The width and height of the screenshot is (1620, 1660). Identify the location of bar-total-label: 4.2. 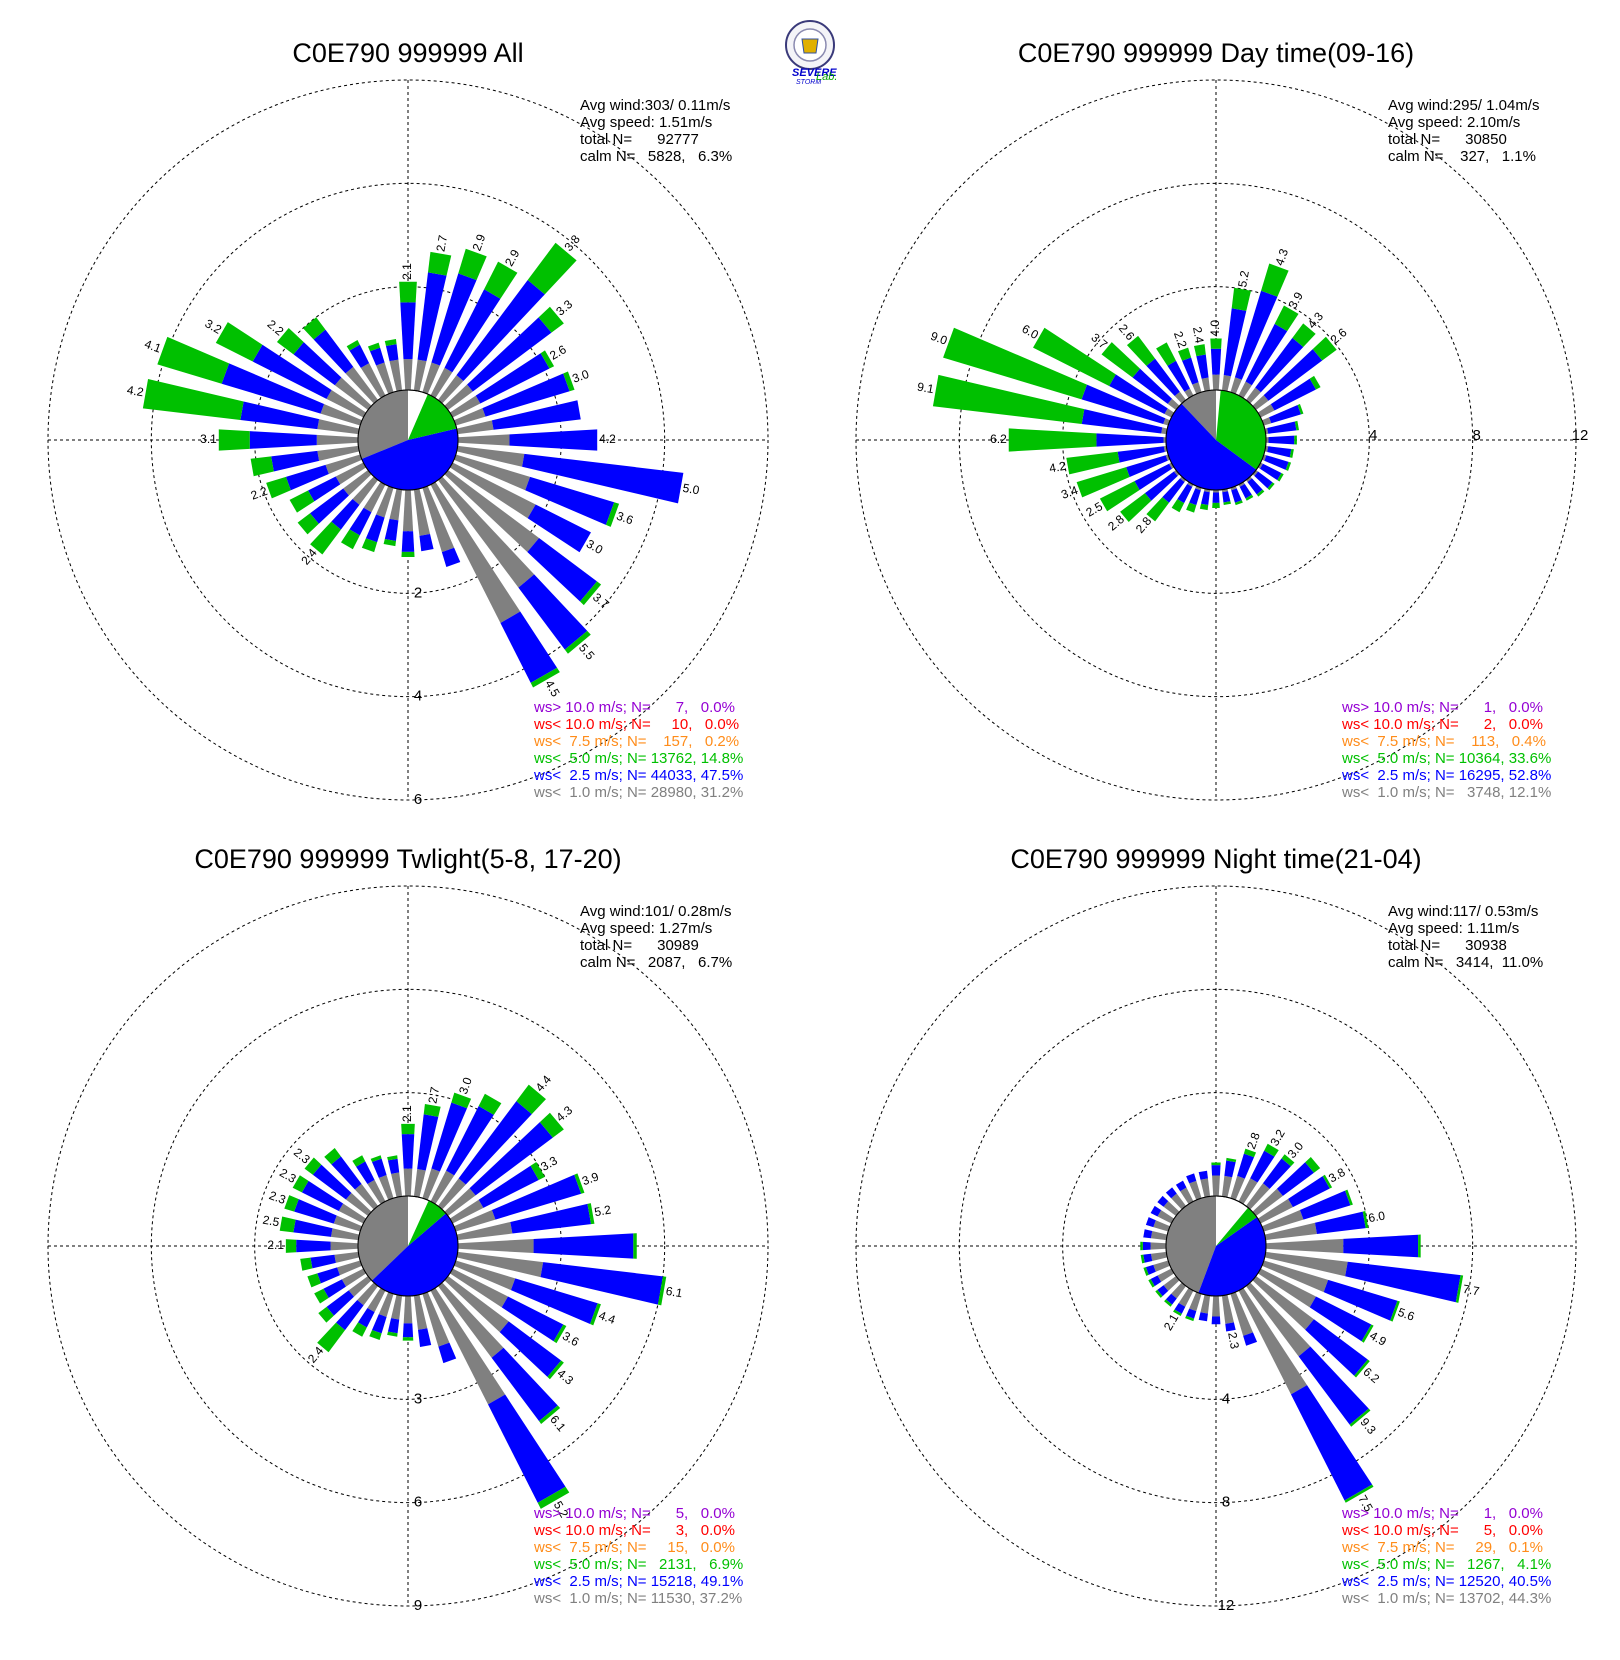
(135, 391).